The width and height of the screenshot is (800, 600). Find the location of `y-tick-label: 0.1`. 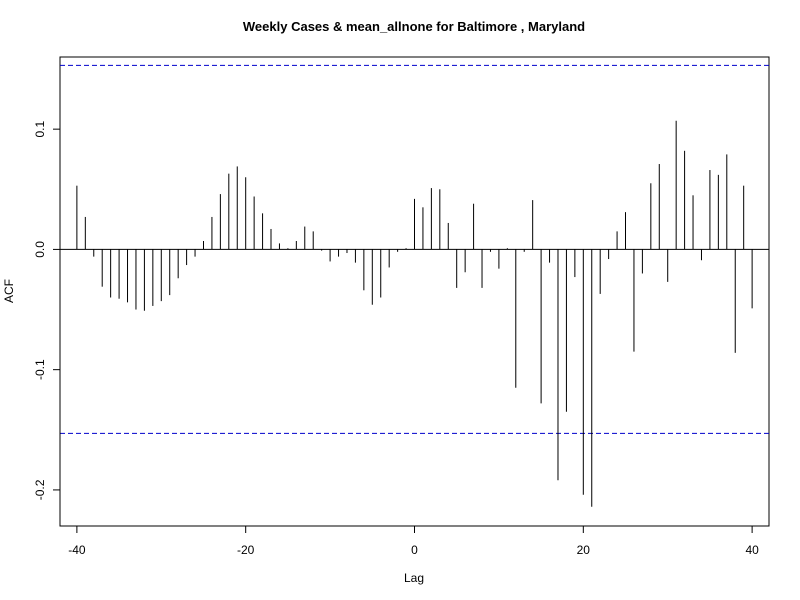

y-tick-label: 0.1 is located at coordinates (40, 128).